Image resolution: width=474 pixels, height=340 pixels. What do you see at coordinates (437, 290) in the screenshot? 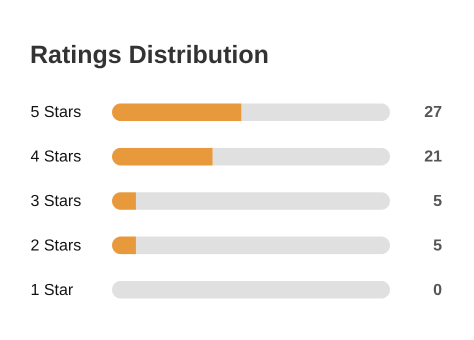
I see `data-label: 0` at bounding box center [437, 290].